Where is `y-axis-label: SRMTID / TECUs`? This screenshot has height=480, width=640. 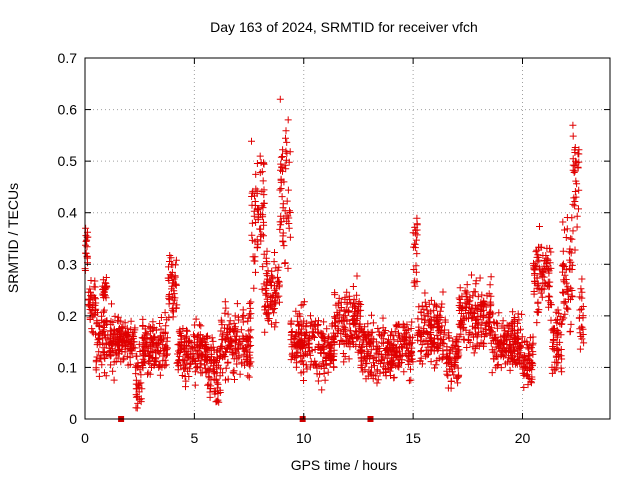
y-axis-label: SRMTID / TECUs is located at coordinates (13, 238).